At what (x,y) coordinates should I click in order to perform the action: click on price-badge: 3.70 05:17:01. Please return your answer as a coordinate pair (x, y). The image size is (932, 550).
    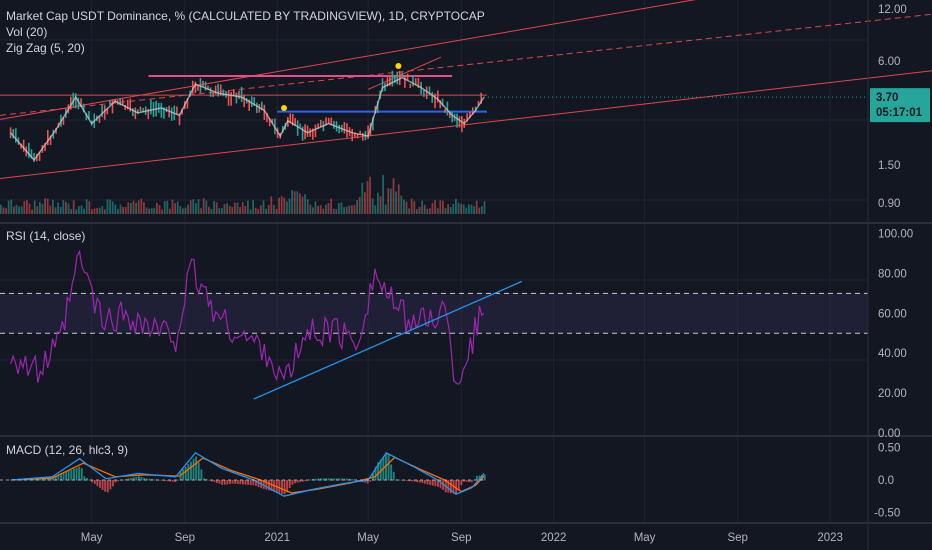
    Looking at the image, I should click on (900, 105).